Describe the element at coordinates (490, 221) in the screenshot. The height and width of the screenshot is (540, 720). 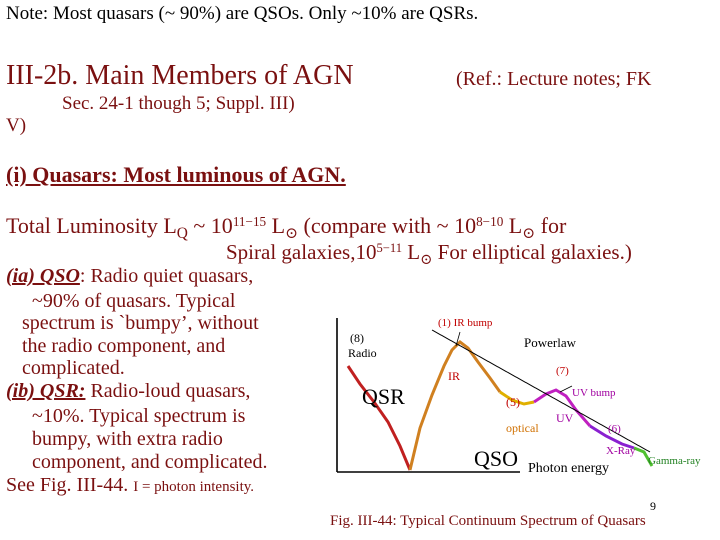
I see `lum-exp2: 8−10` at that location.